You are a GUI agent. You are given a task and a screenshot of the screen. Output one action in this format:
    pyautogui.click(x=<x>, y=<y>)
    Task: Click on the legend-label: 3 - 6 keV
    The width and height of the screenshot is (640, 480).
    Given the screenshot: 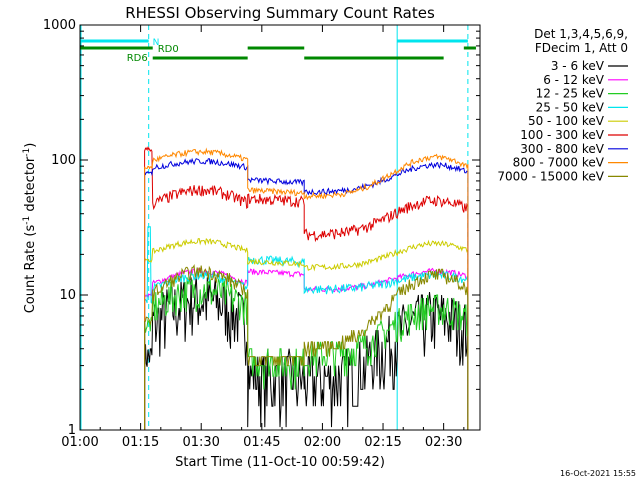 What is the action you would take?
    pyautogui.click(x=578, y=66)
    